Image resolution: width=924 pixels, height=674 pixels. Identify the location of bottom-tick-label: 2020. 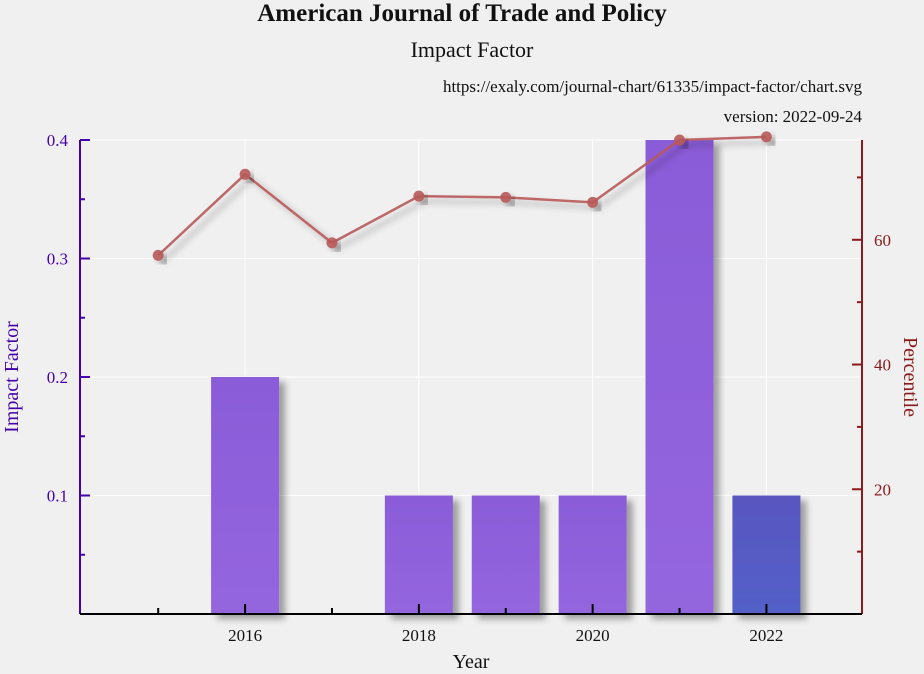
(593, 635).